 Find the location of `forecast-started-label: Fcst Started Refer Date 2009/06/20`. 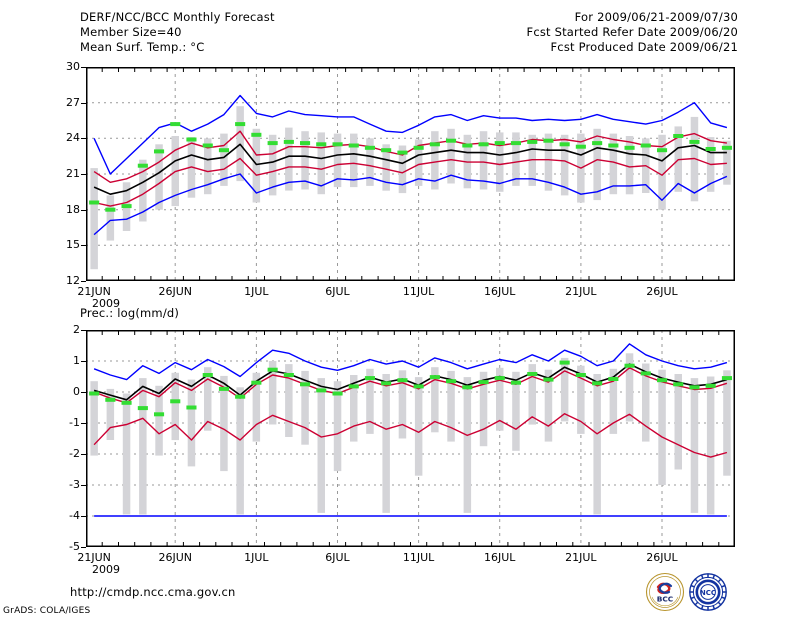

forecast-started-label: Fcst Started Refer Date 2009/06/20 is located at coordinates (632, 32).